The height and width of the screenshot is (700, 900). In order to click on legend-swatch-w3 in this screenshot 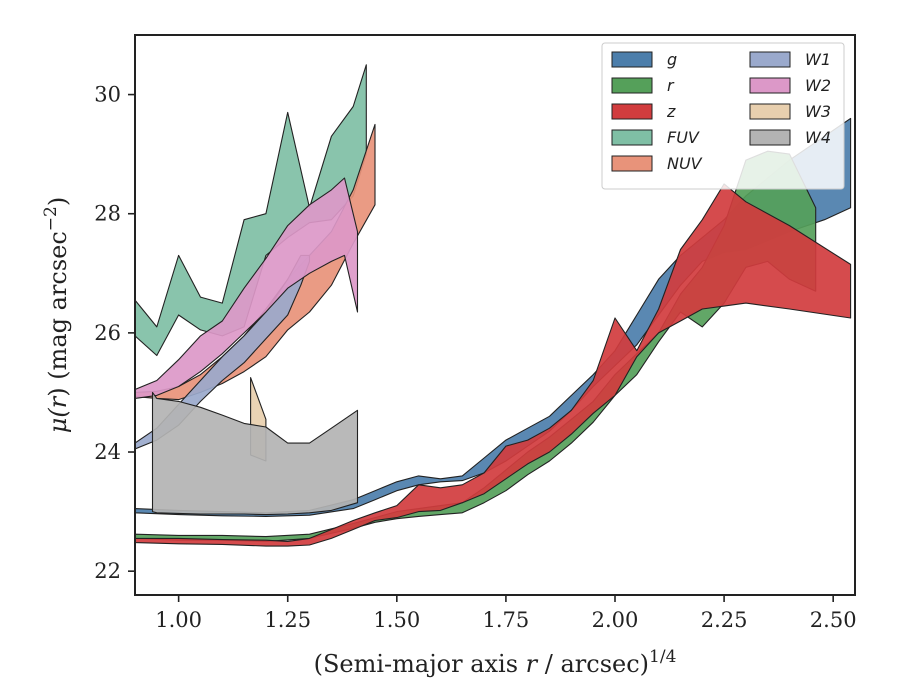, I will do `click(770, 111)`.